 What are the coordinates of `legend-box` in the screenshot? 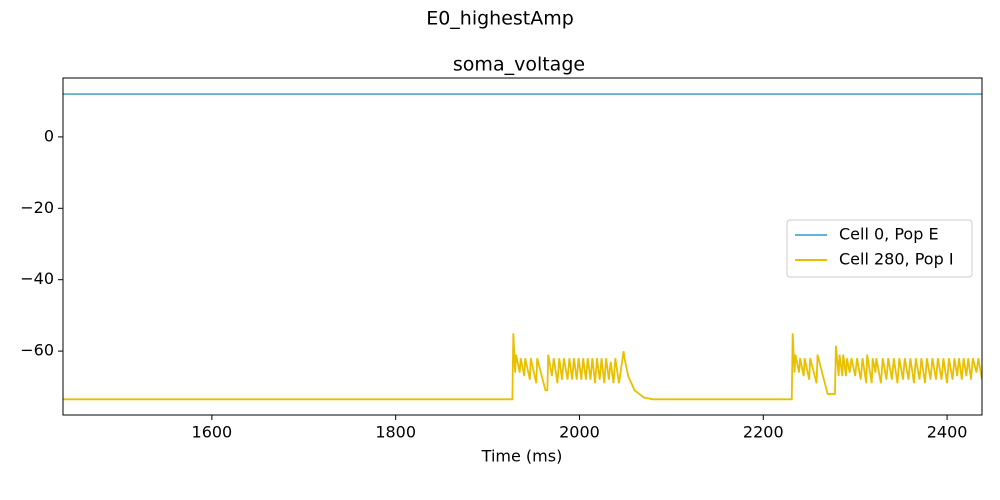 It's located at (879, 248).